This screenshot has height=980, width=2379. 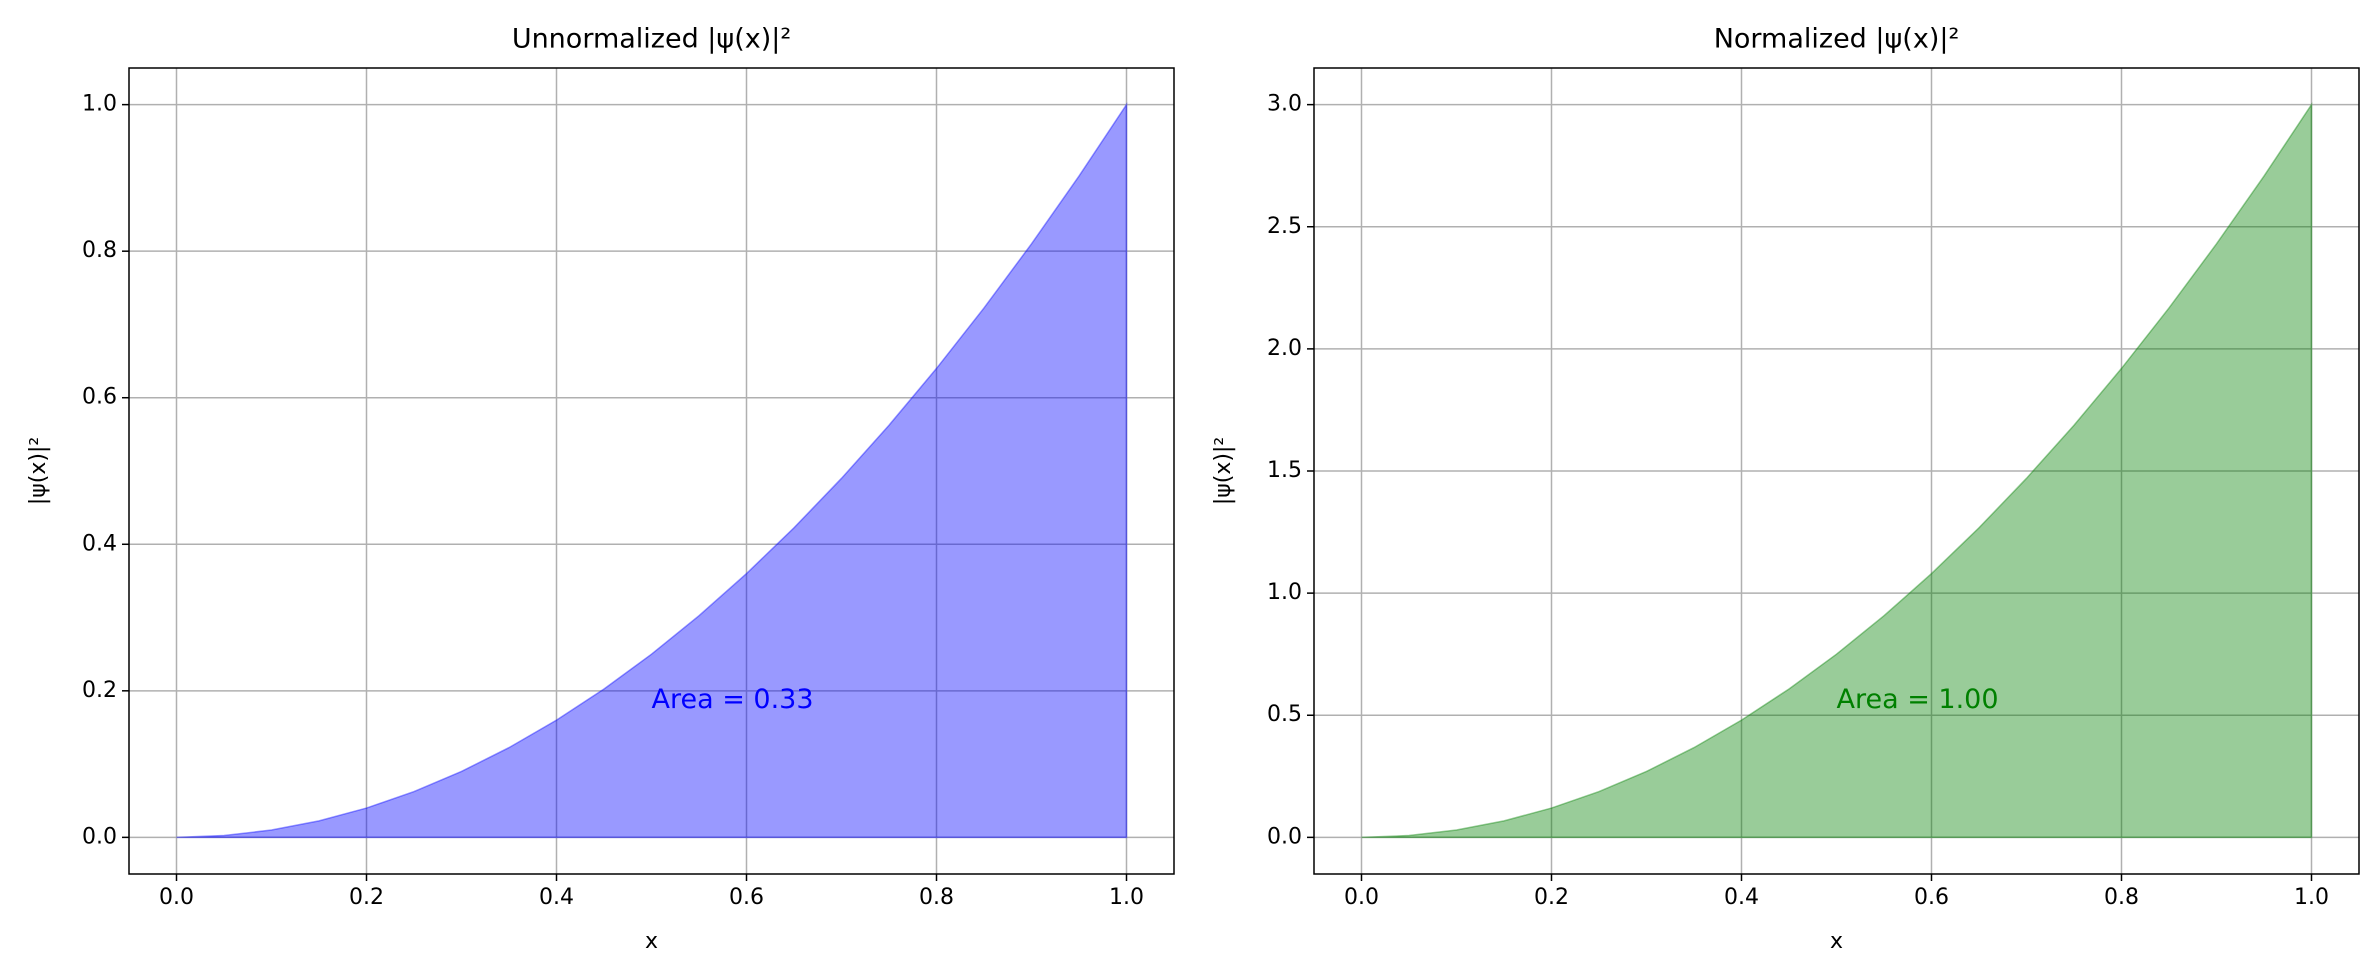 I want to click on y-tick-label: 2.5, so click(x=1284, y=226).